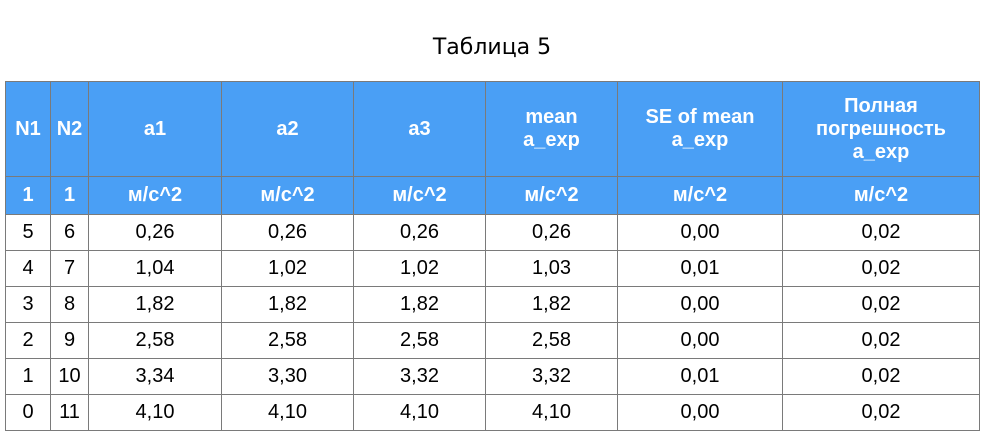 The width and height of the screenshot is (984, 446). Describe the element at coordinates (287, 129) in the screenshot. I see `header-cell-a2: a2` at that location.